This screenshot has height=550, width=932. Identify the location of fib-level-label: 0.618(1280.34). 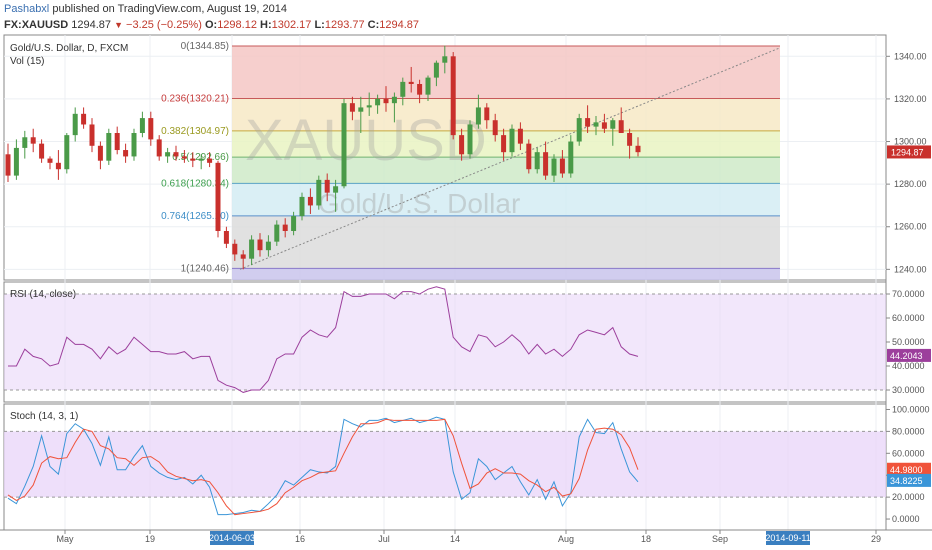
(195, 183).